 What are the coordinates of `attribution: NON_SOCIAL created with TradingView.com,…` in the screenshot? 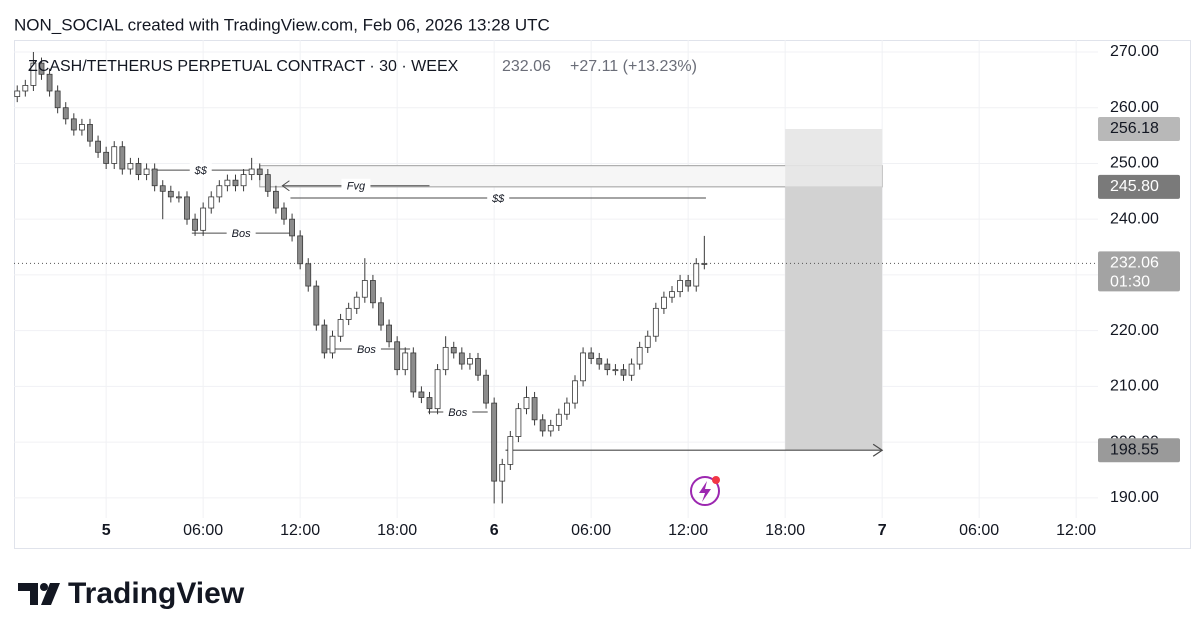 It's located at (282, 24).